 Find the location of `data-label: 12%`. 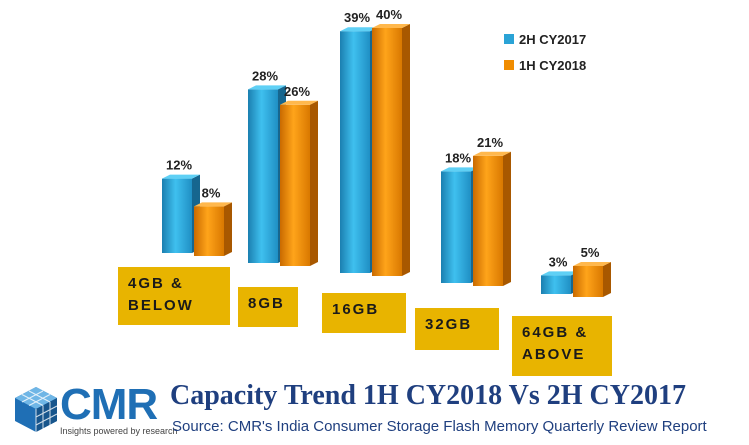

data-label: 12% is located at coordinates (179, 165).